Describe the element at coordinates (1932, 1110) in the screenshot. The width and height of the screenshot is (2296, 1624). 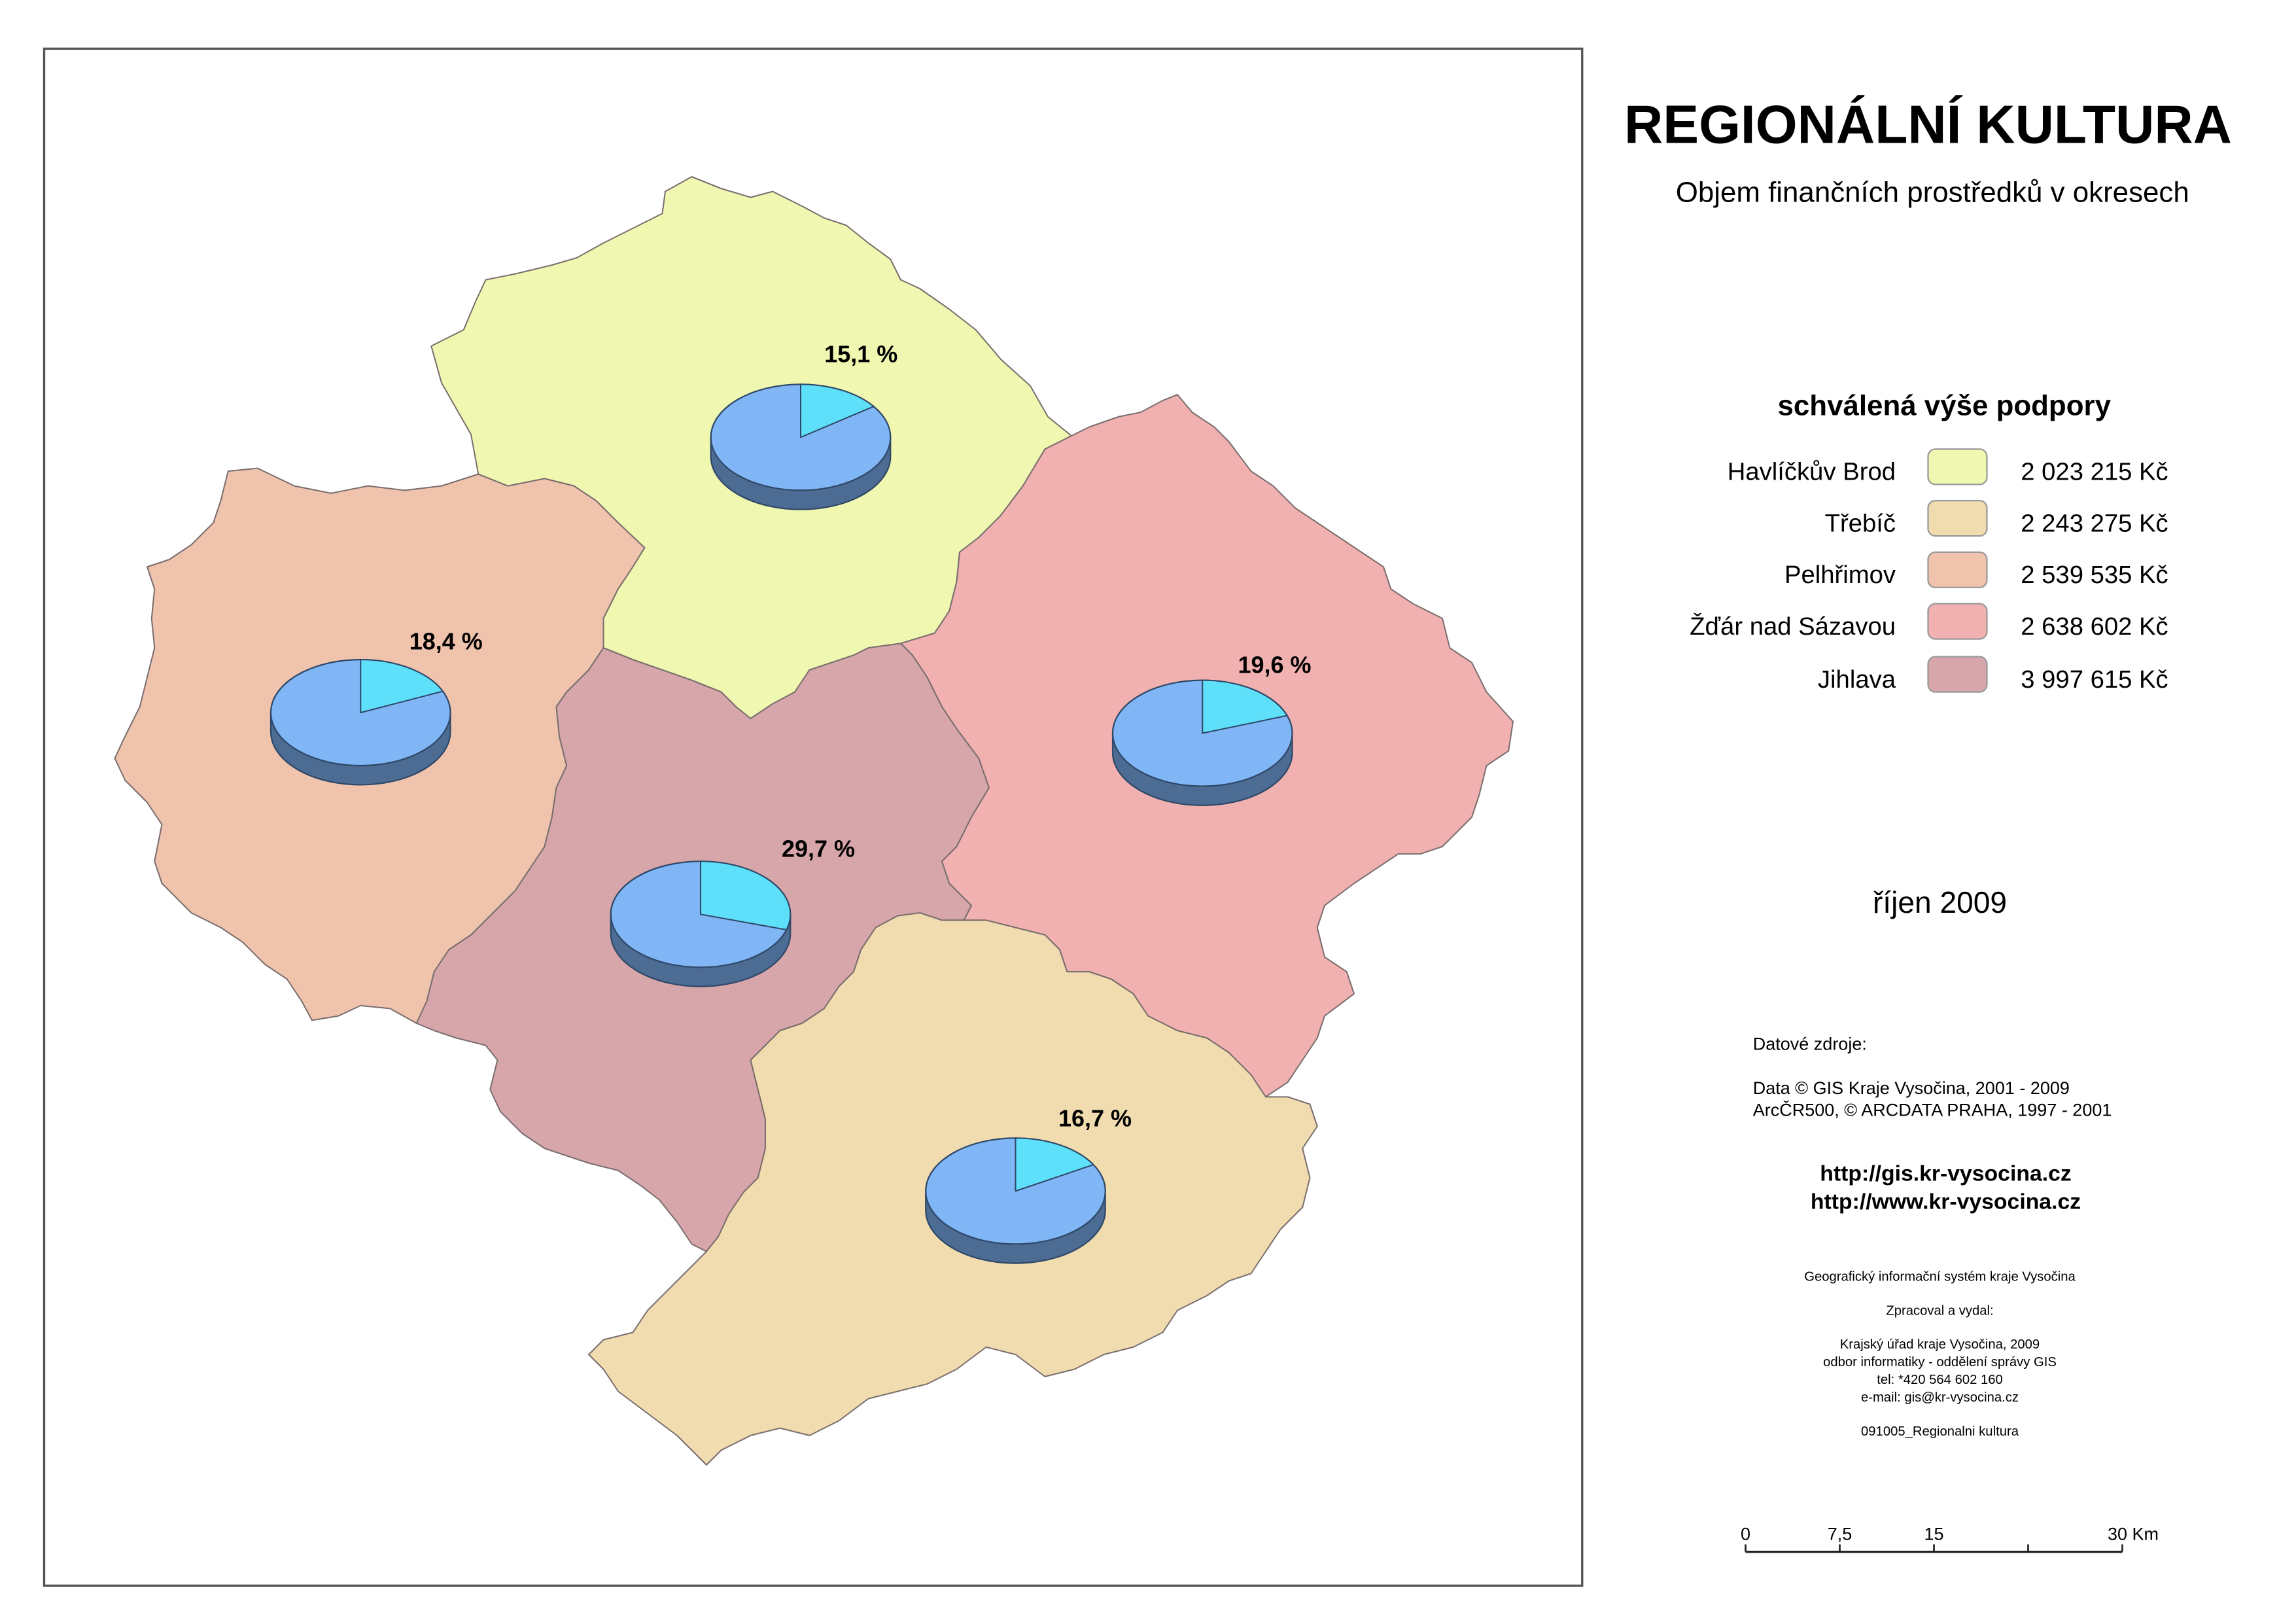
I see `source-line: ArcČR500, © ARCDATA PRAHA, 1997 - 2001` at that location.